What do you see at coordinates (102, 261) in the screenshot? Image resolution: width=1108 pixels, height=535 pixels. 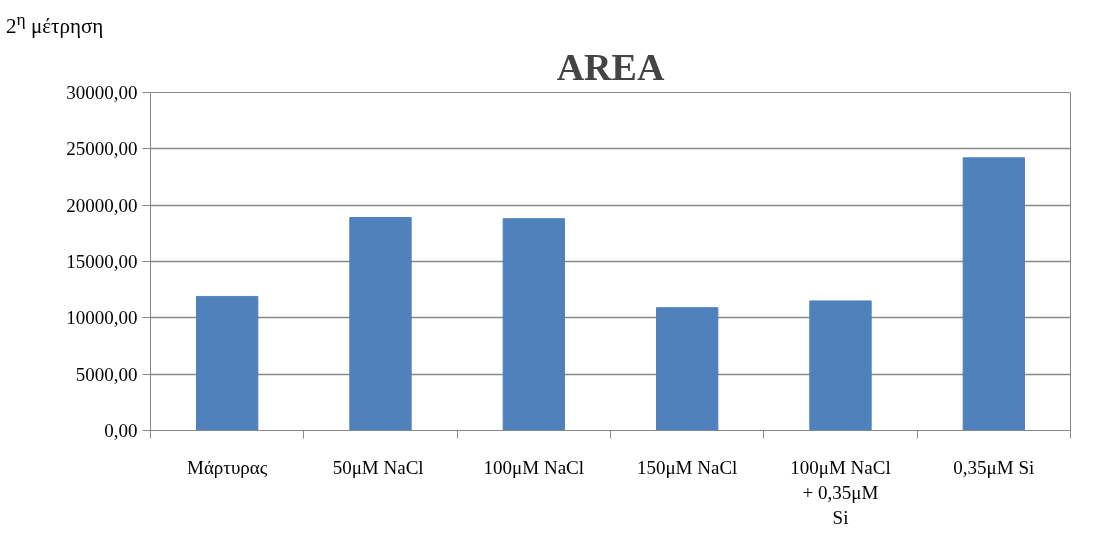 I see `y-tick-label: 15000,00` at bounding box center [102, 261].